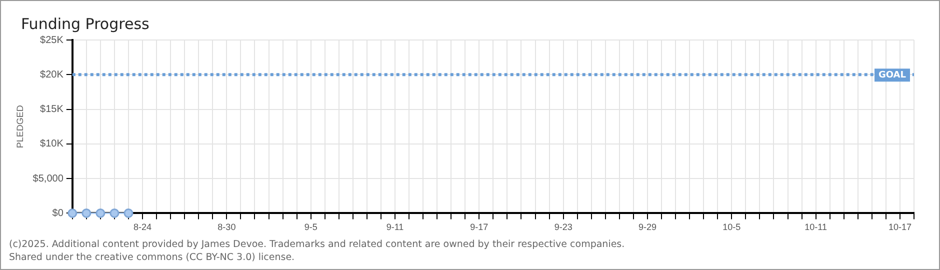 The width and height of the screenshot is (940, 270). I want to click on y-tick-label: $20K, so click(52, 74).